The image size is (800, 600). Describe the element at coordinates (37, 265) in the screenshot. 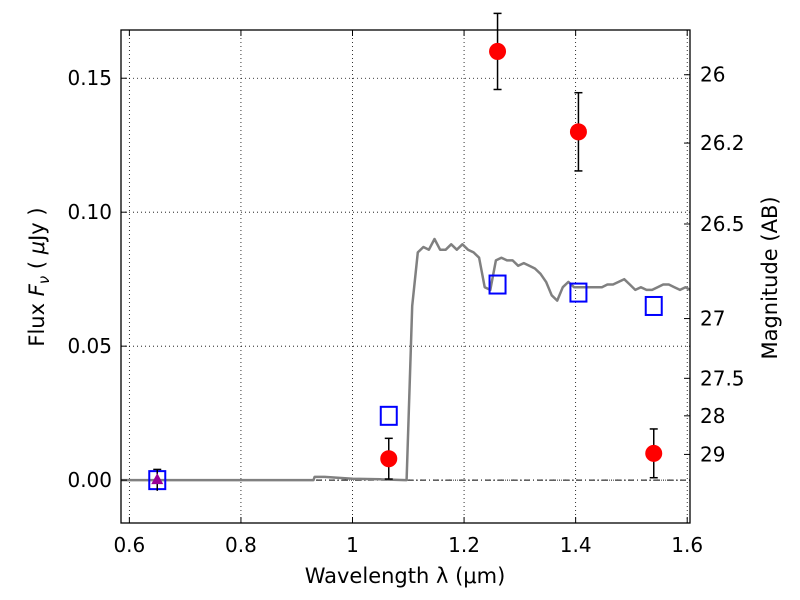

I see `y-label-unit-open: (` at that location.